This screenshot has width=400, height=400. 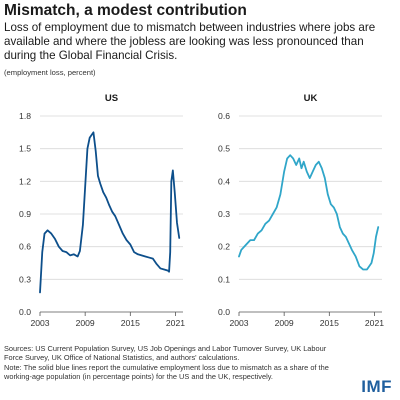 I want to click on y-tick-label-uk: 0.4, so click(x=224, y=181).